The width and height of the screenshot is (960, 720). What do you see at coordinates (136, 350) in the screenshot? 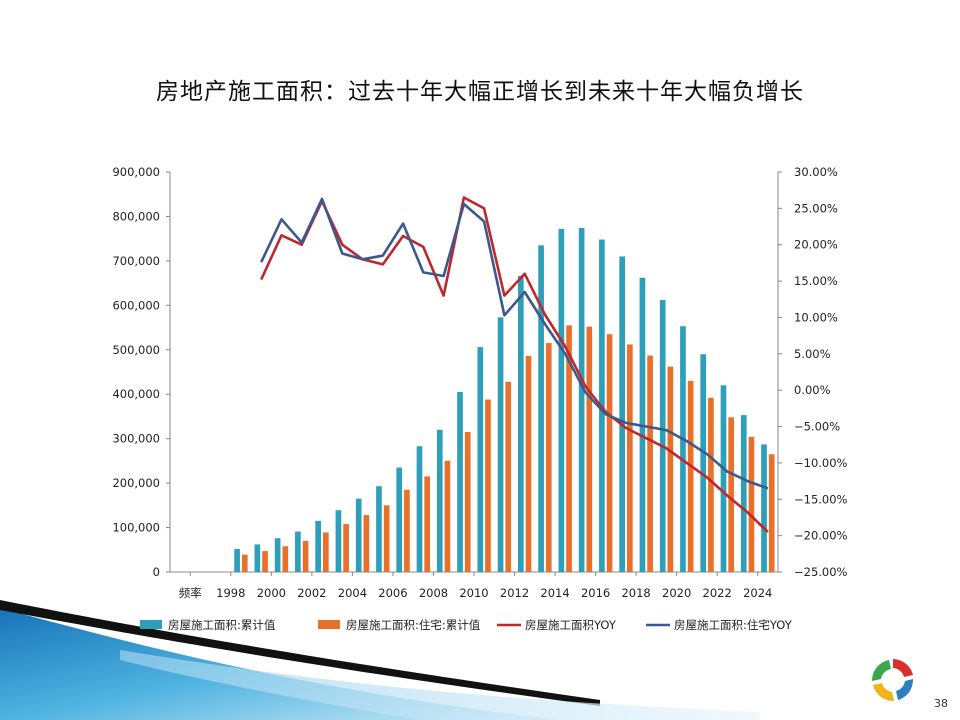
I see `y-left-tick-label: 500,000` at bounding box center [136, 350].